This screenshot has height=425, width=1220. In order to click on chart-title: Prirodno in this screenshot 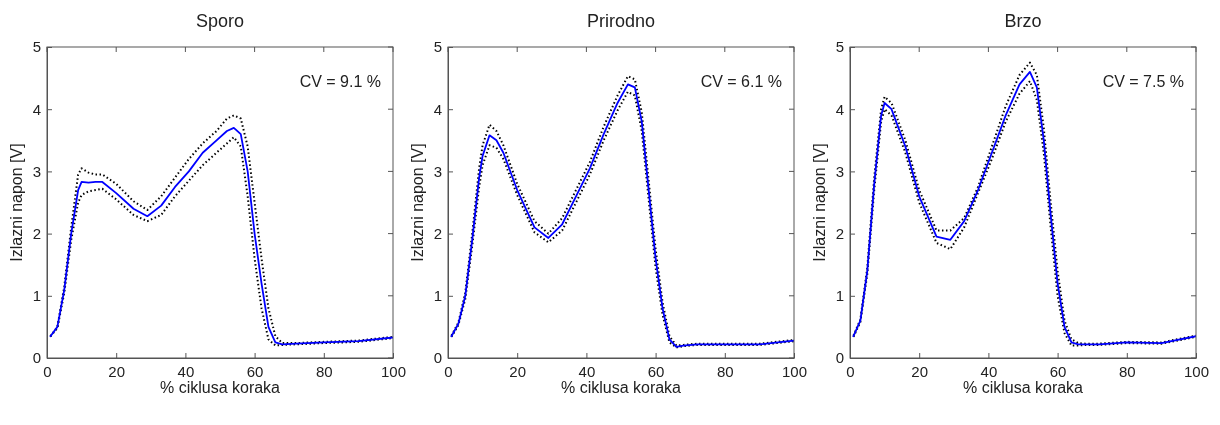, I will do `click(621, 21)`.